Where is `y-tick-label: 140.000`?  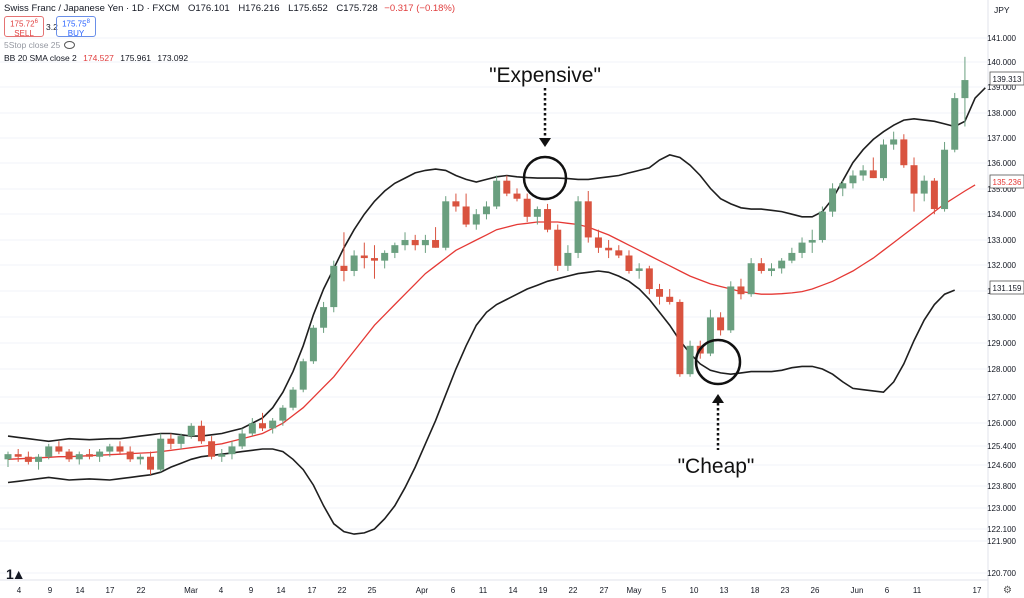 y-tick-label: 140.000 is located at coordinates (1001, 62).